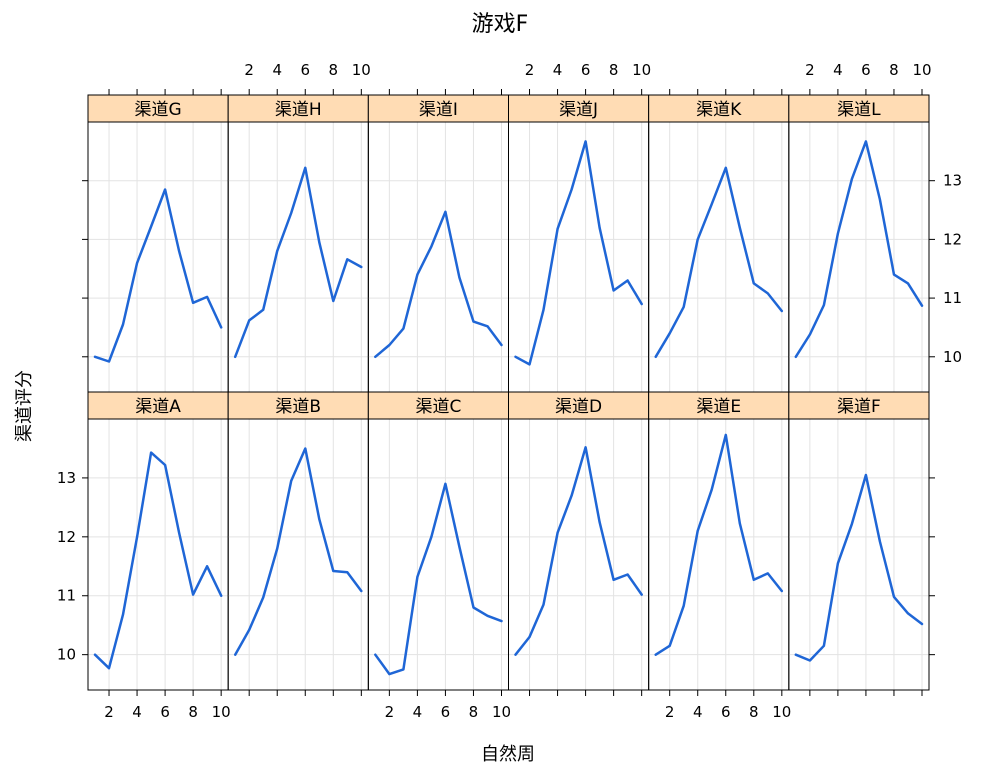 The height and width of the screenshot is (783, 1000). I want to click on panel-strip-label: 渠道J, so click(578, 110).